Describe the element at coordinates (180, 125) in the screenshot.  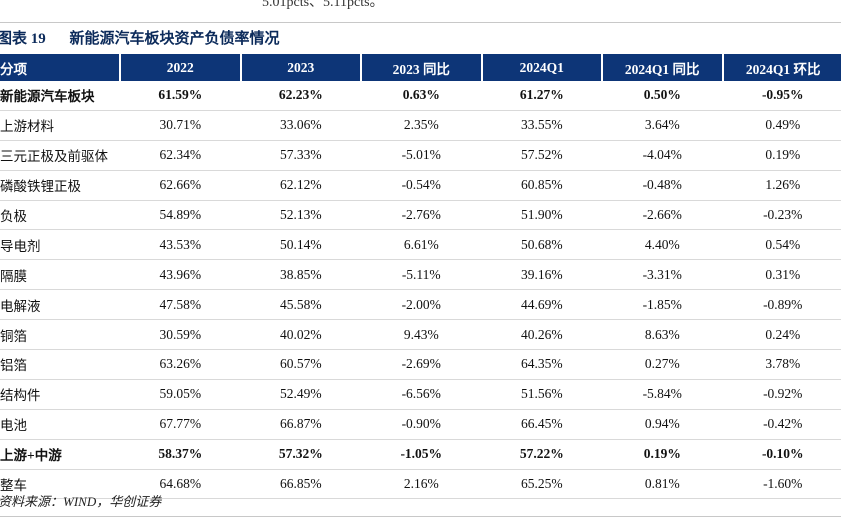
I see `value-cell: 30.71%` at that location.